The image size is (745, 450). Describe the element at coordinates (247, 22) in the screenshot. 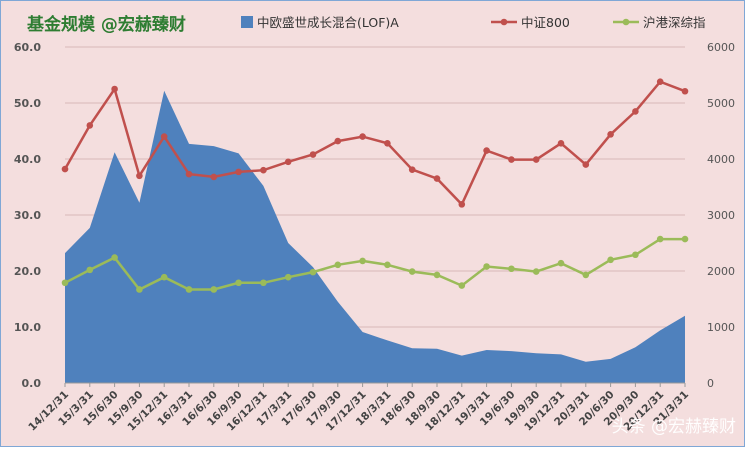

I see `legend-swatch` at that location.